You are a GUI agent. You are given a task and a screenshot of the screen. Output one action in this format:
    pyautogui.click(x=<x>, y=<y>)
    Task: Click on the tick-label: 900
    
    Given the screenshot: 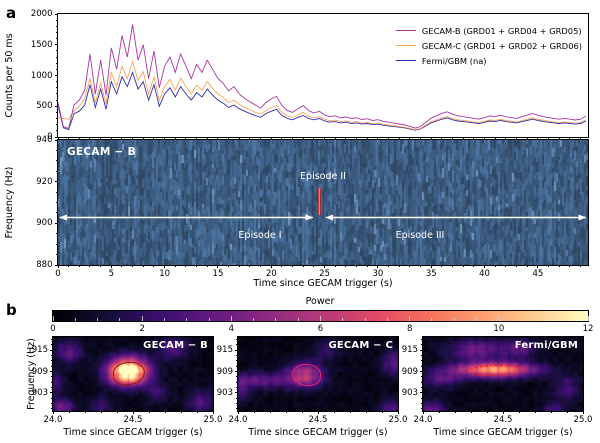 What is the action you would take?
    pyautogui.click(x=44, y=223)
    